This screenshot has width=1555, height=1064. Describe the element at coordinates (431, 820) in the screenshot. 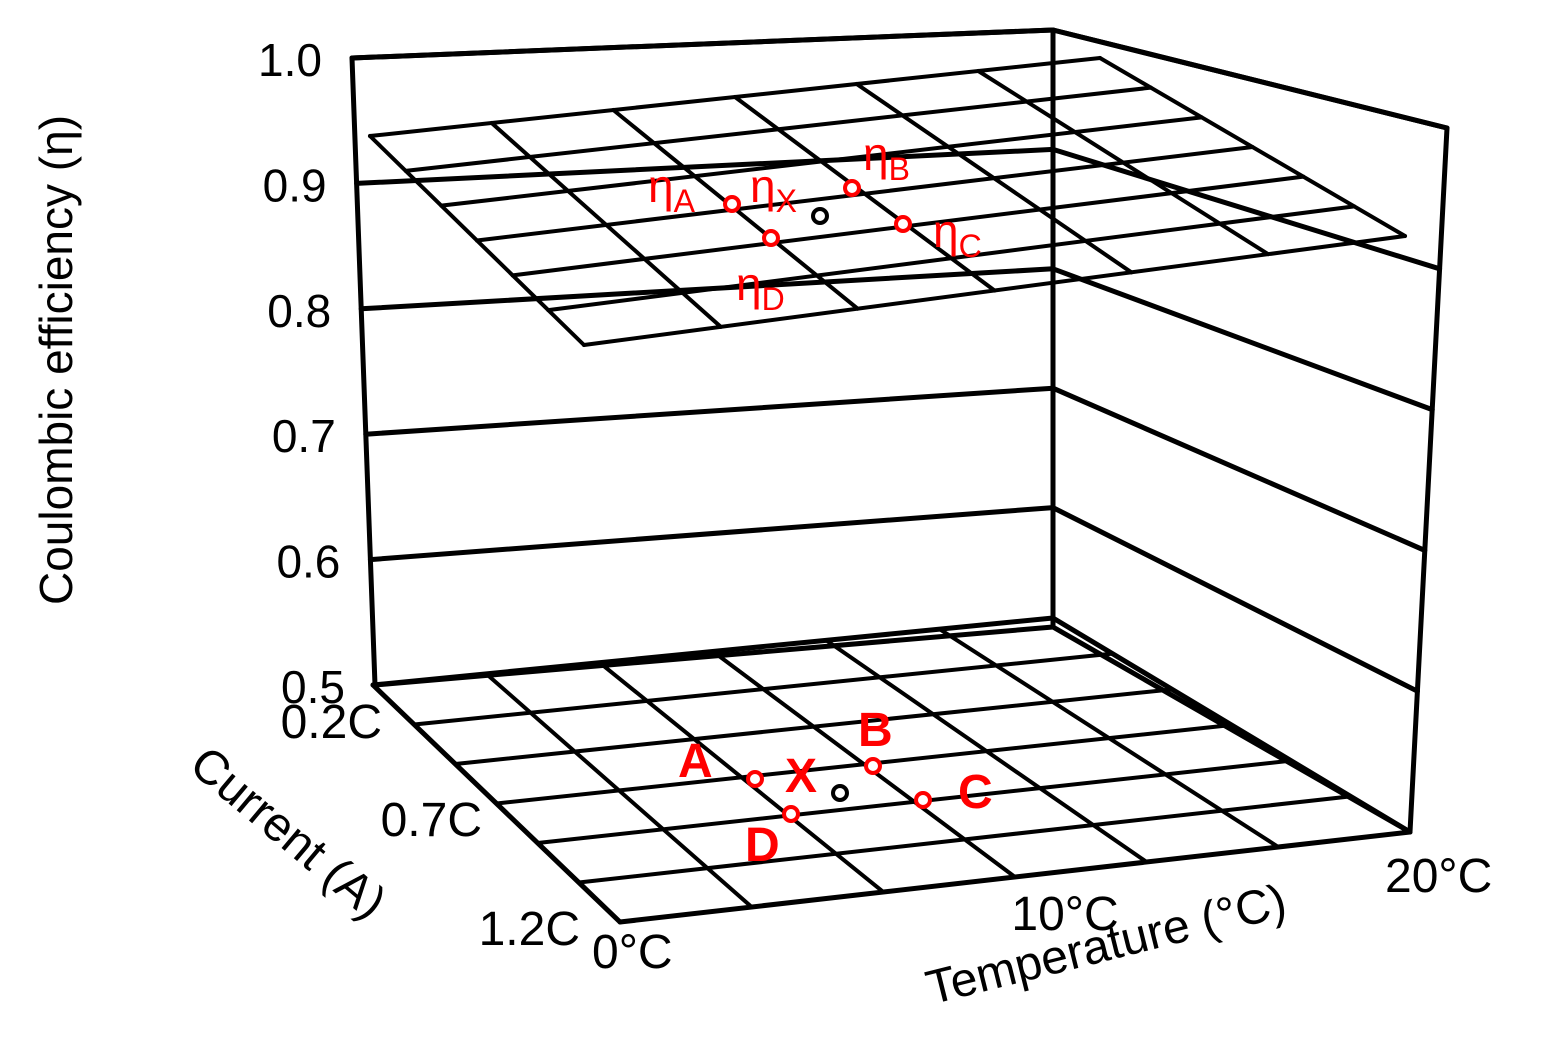

I see `y-tick-label: 0.7C` at that location.